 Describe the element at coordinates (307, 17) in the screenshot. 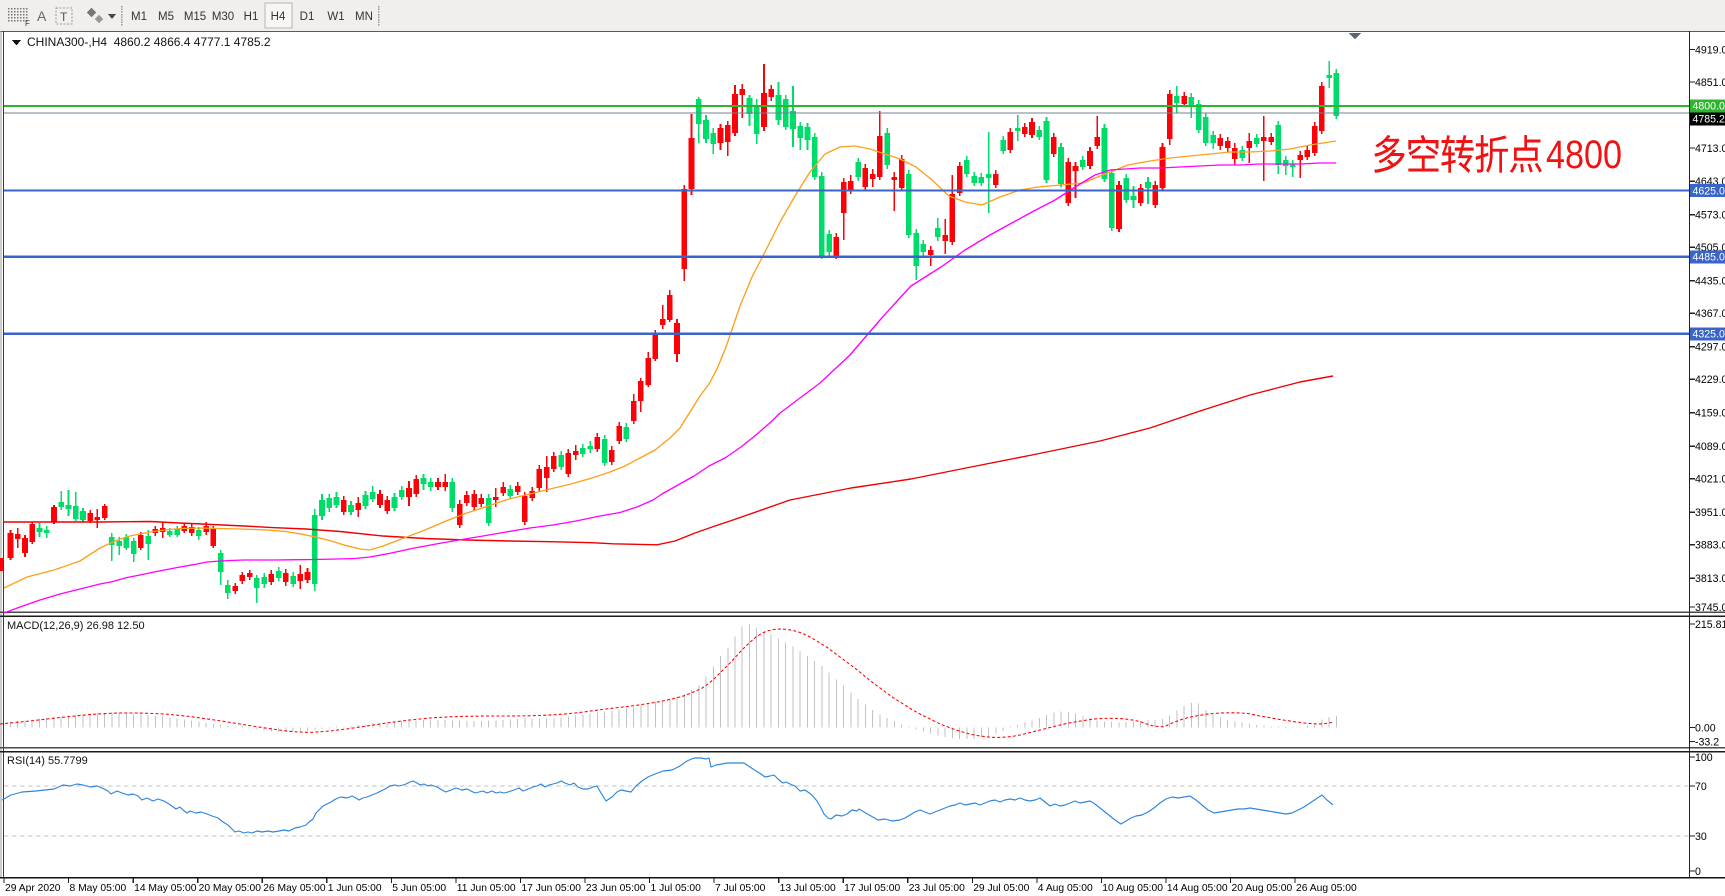

I see `svg-text: D1` at that location.